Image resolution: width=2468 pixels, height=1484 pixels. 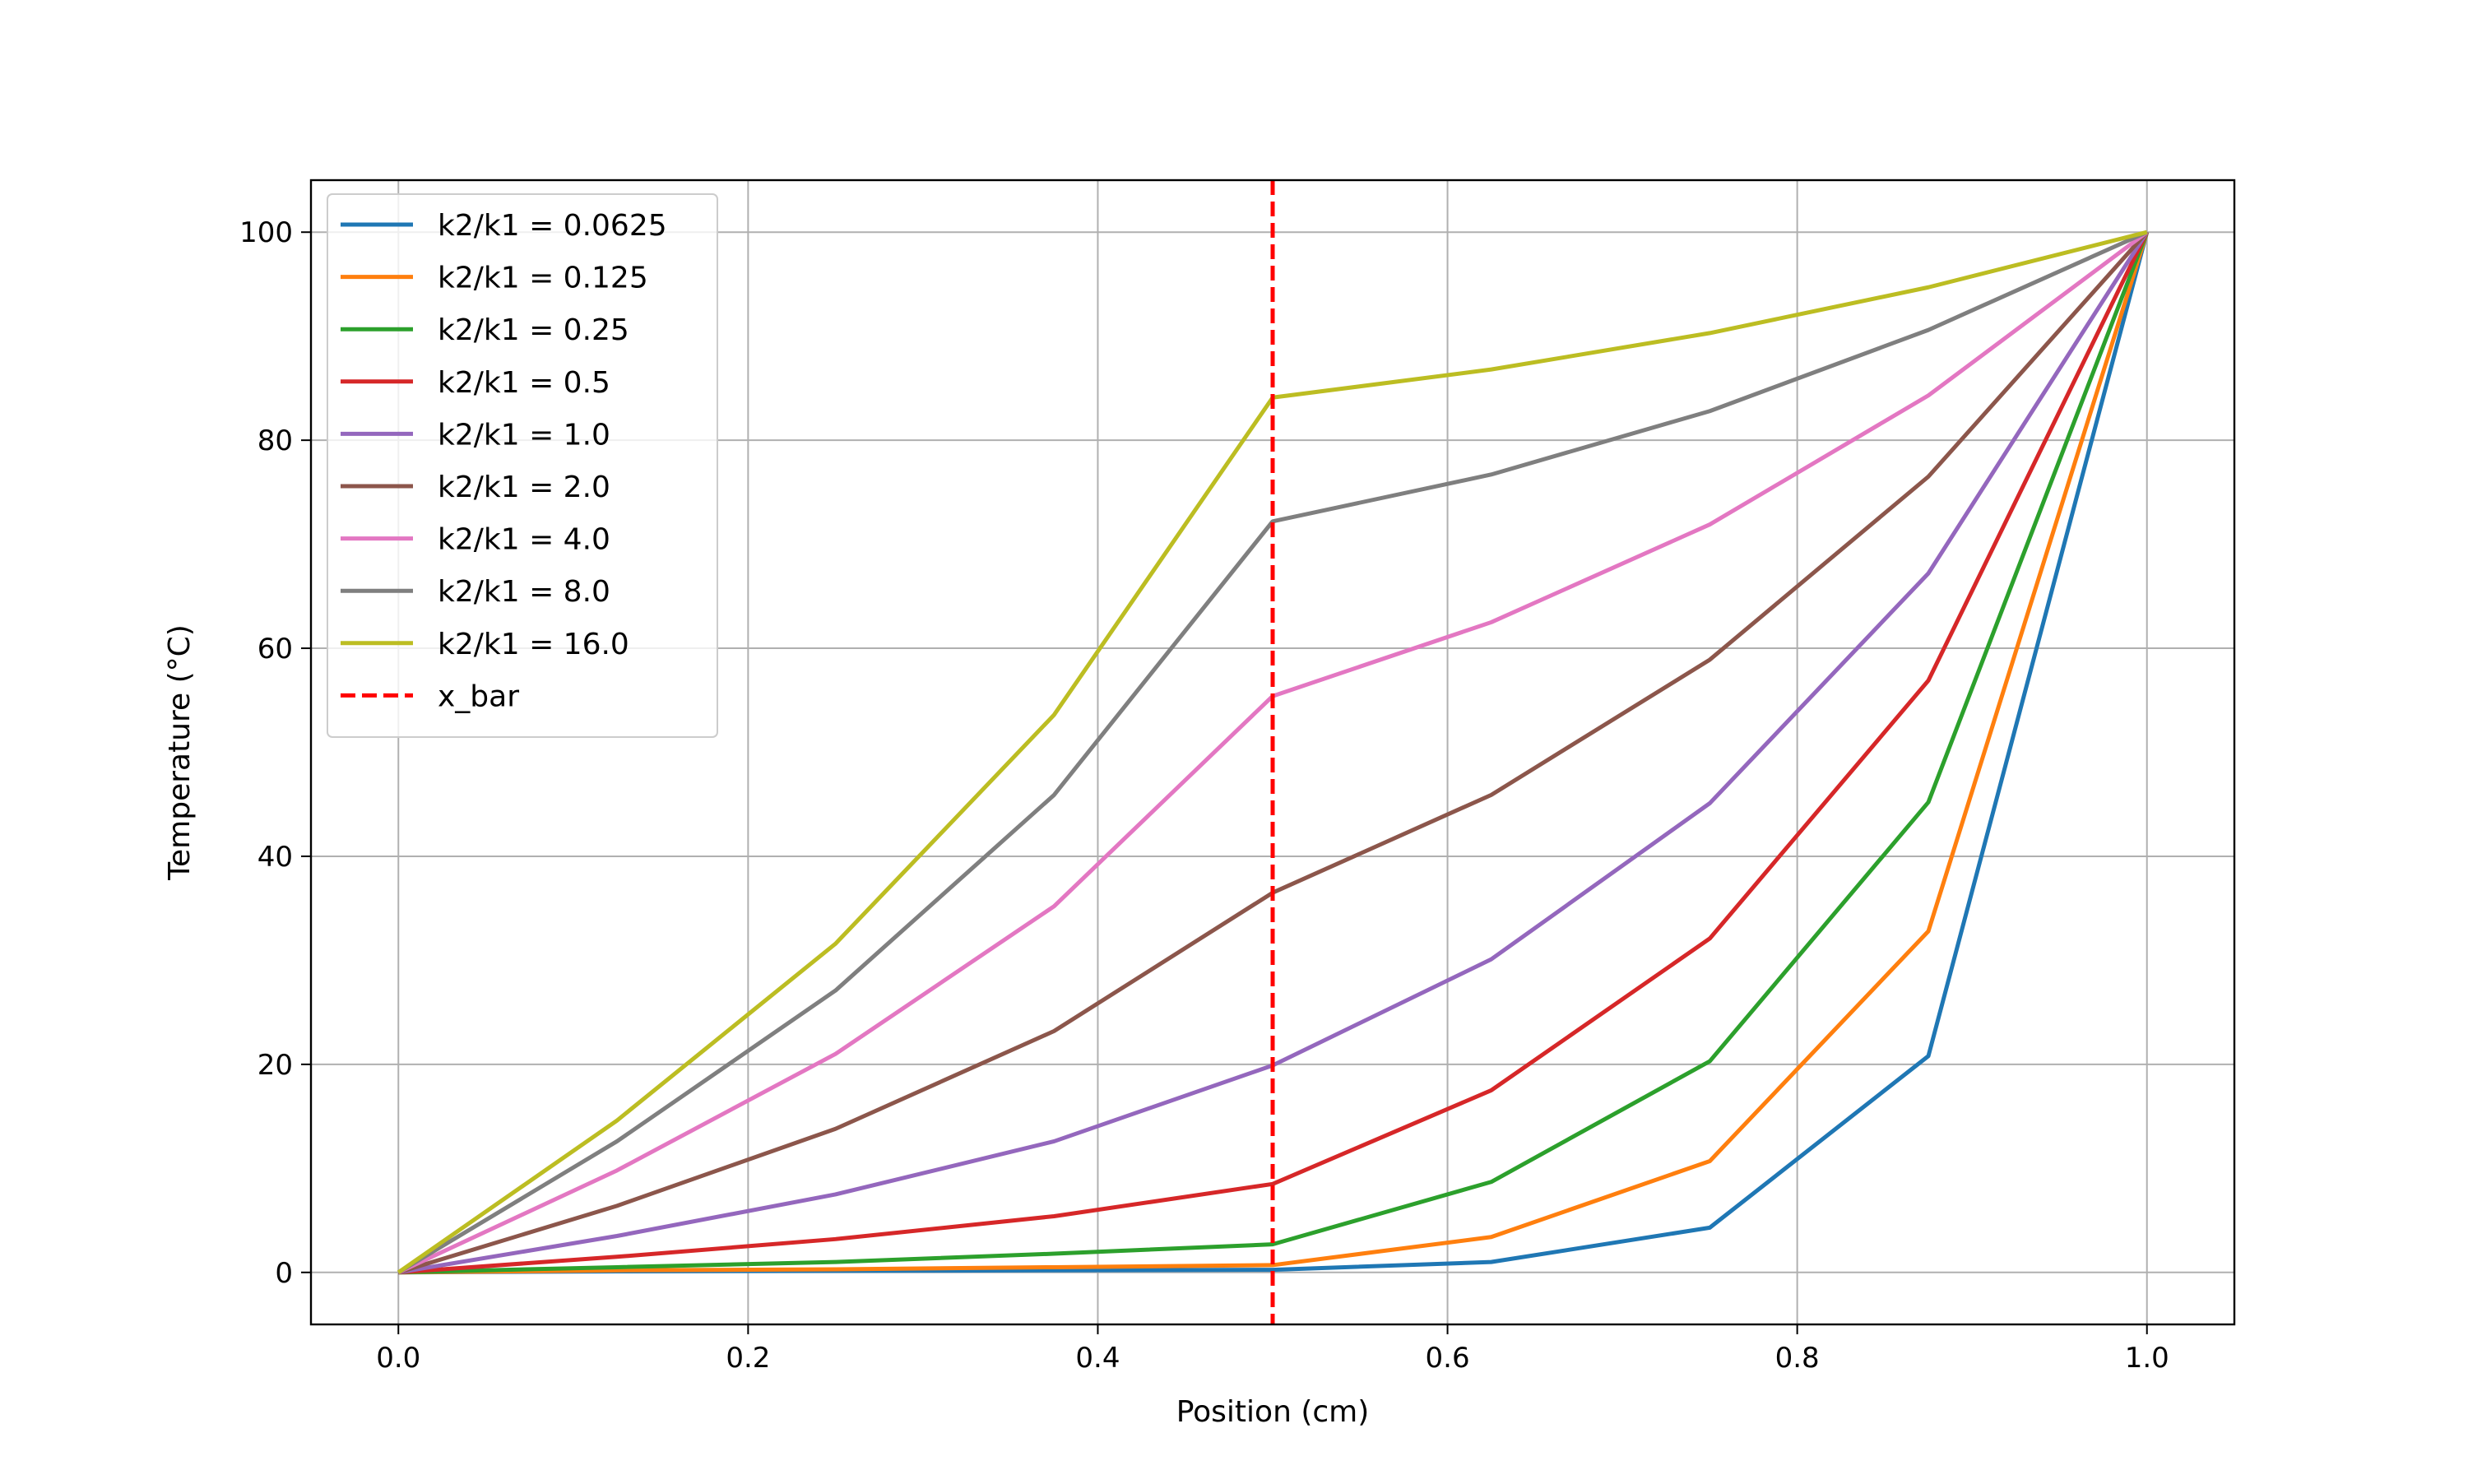 I want to click on legend-box, so click(x=522, y=465).